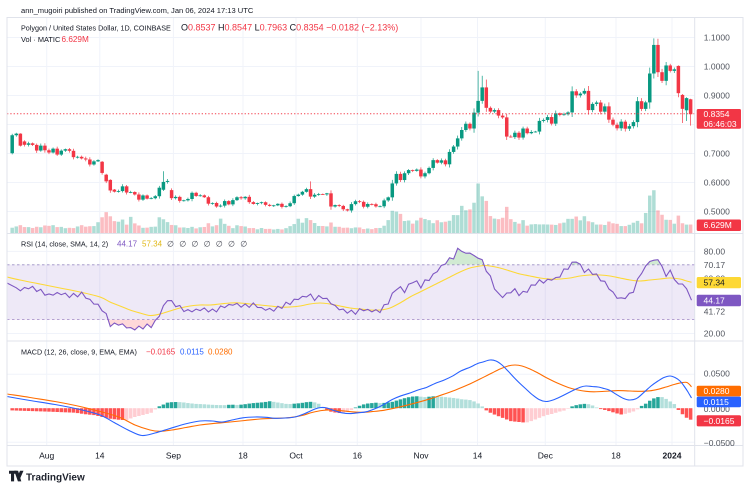 The width and height of the screenshot is (750, 488). What do you see at coordinates (358, 456) in the screenshot?
I see `svg-text: 16` at bounding box center [358, 456].